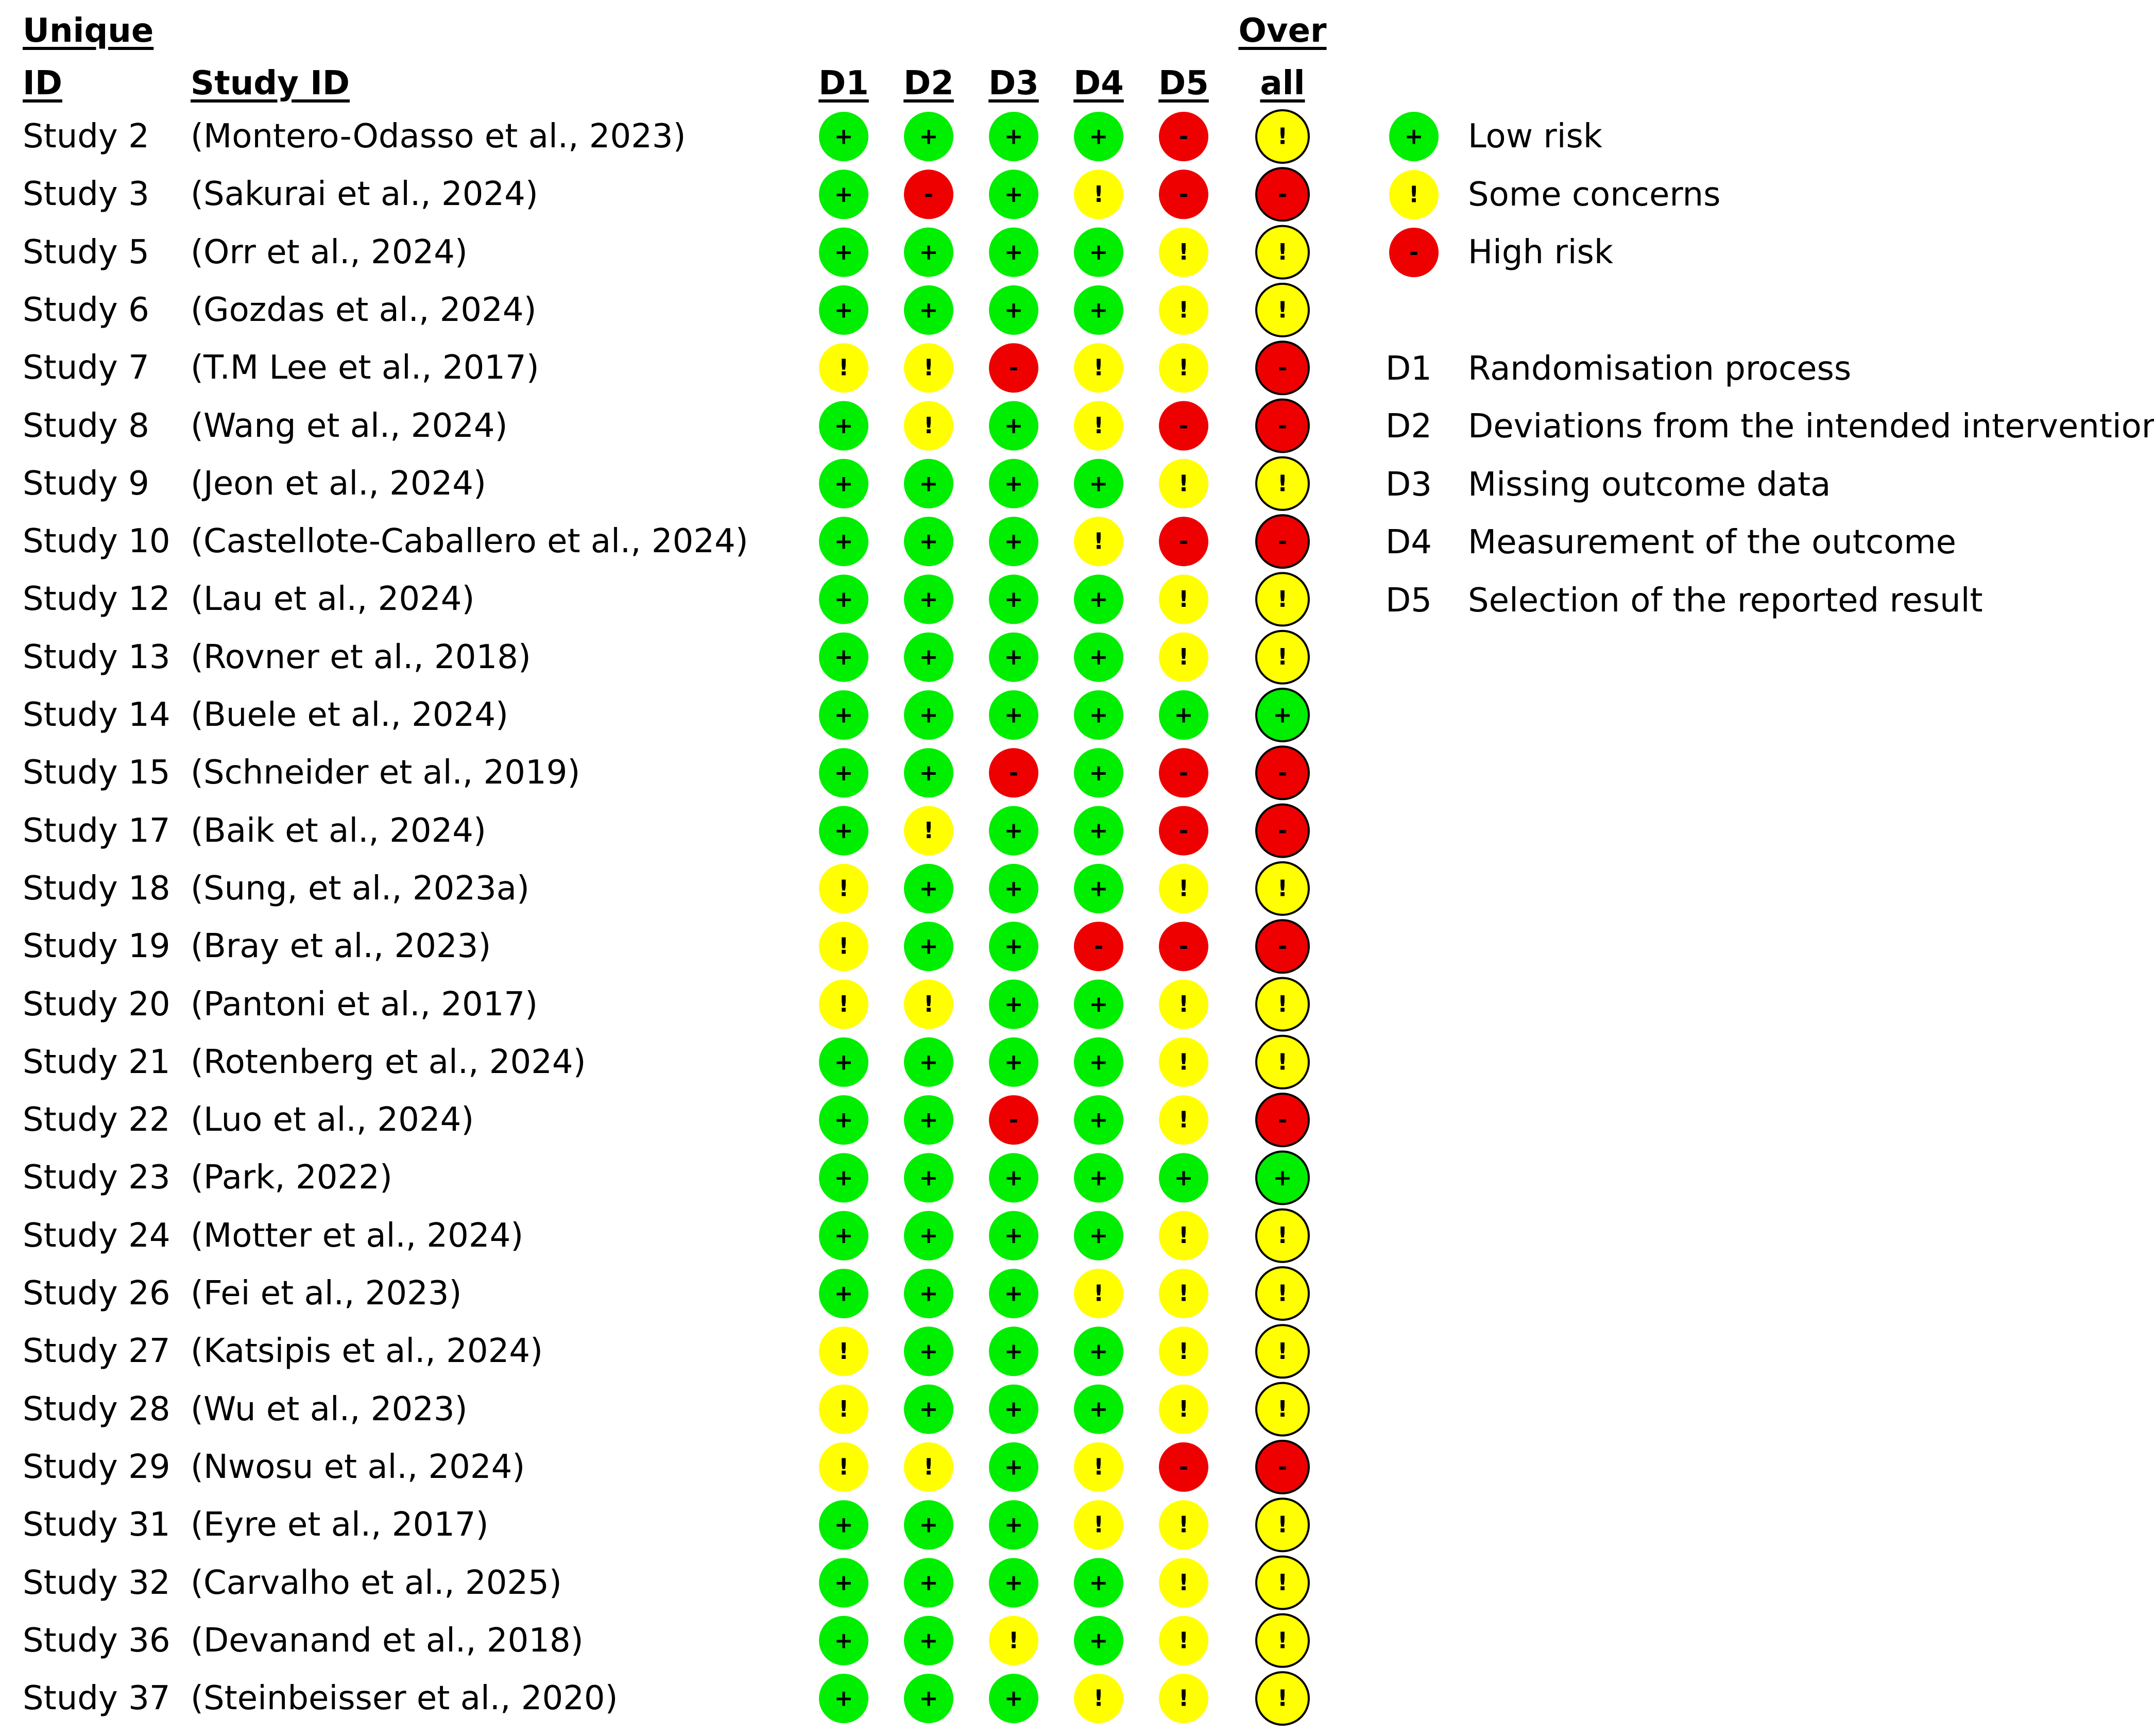 The height and width of the screenshot is (1736, 2154). I want to click on unique-id: Study 23, so click(96, 1178).